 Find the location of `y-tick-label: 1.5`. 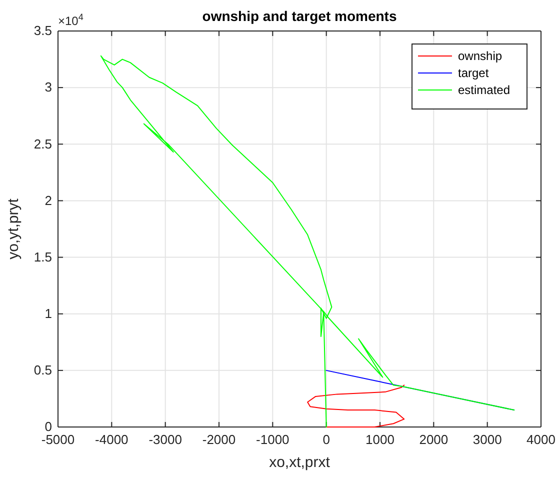

y-tick-label: 1.5 is located at coordinates (43, 256).